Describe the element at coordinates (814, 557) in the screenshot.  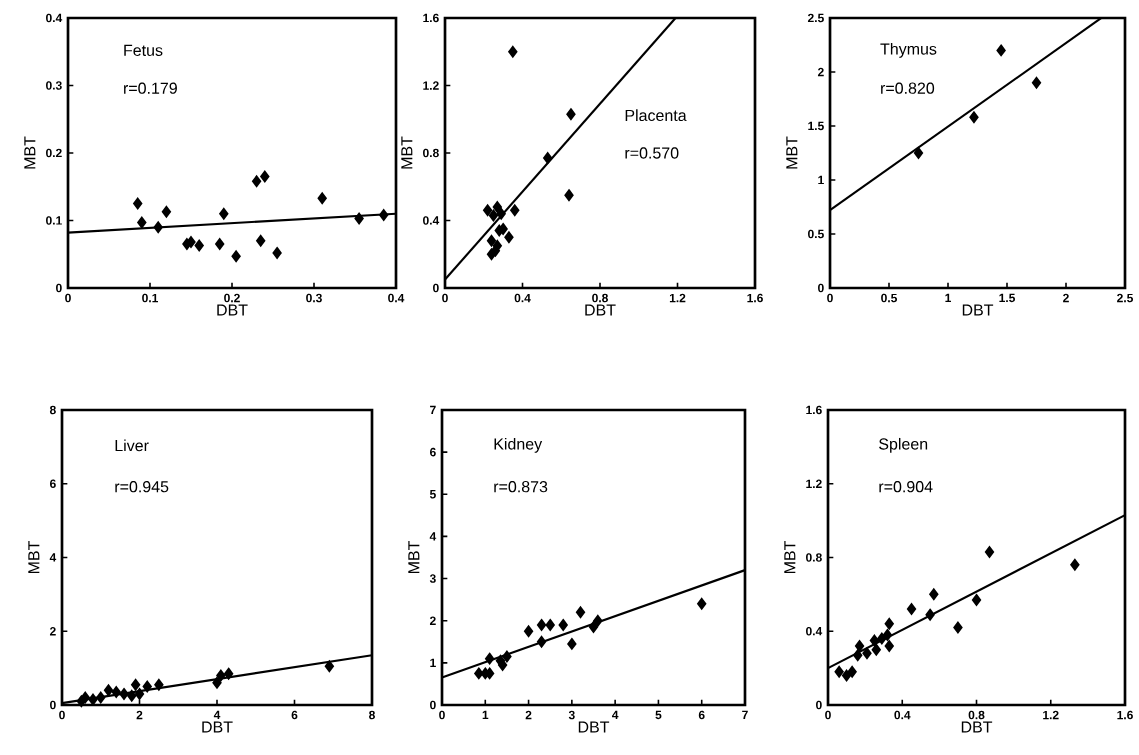
I see `y-tick-label: 0.8` at that location.